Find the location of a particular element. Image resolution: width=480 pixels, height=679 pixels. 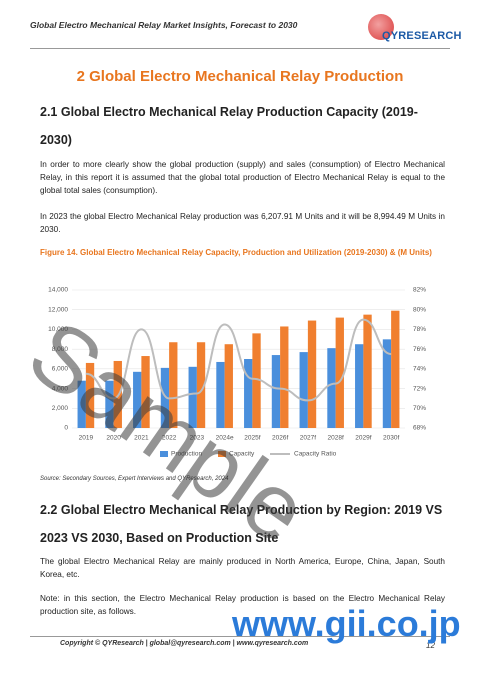

footer-rule is located at coordinates (240, 636).